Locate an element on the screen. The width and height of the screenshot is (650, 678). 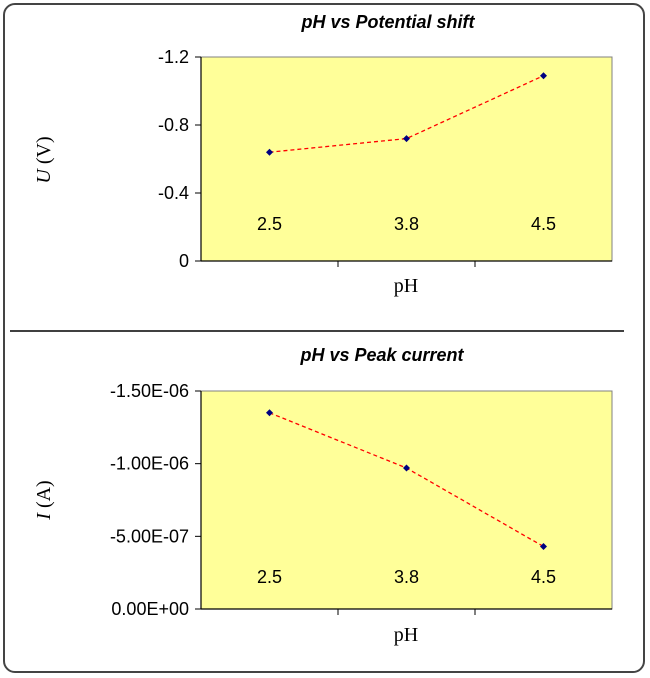
chart-title: pH vs Potential shift is located at coordinates (387, 22).